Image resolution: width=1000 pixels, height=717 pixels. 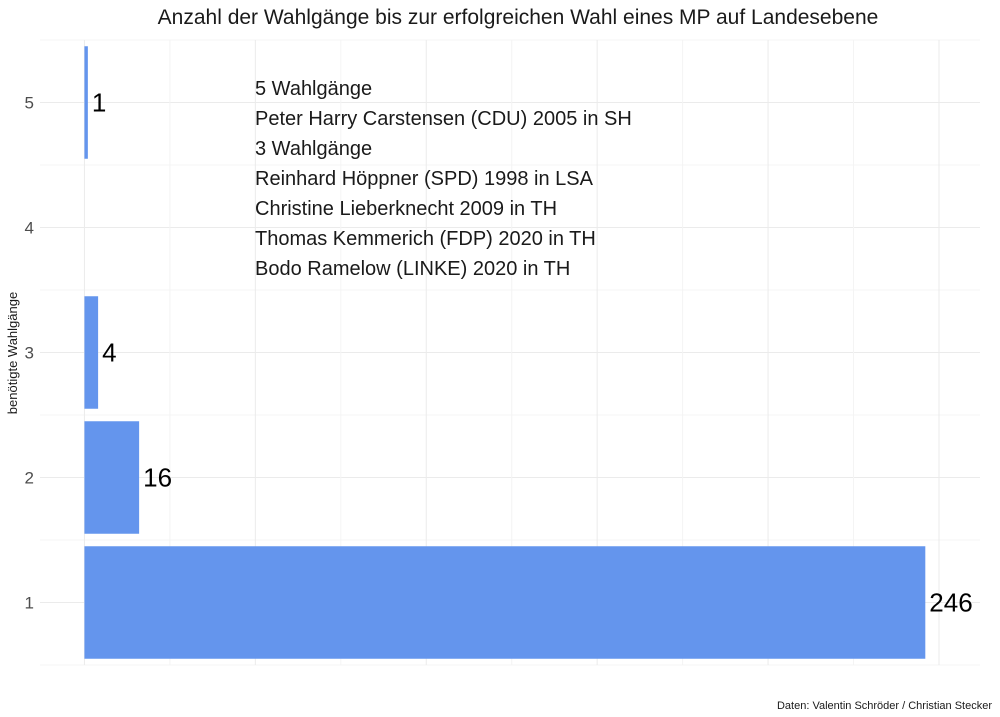 I want to click on annotation-line: 3 Wahlgänge, so click(x=313, y=149).